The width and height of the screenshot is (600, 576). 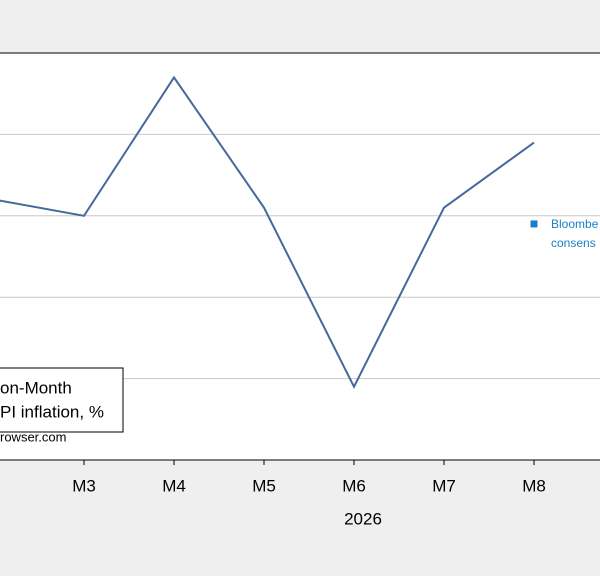 What do you see at coordinates (264, 485) in the screenshot?
I see `x-tick-label: M5` at bounding box center [264, 485].